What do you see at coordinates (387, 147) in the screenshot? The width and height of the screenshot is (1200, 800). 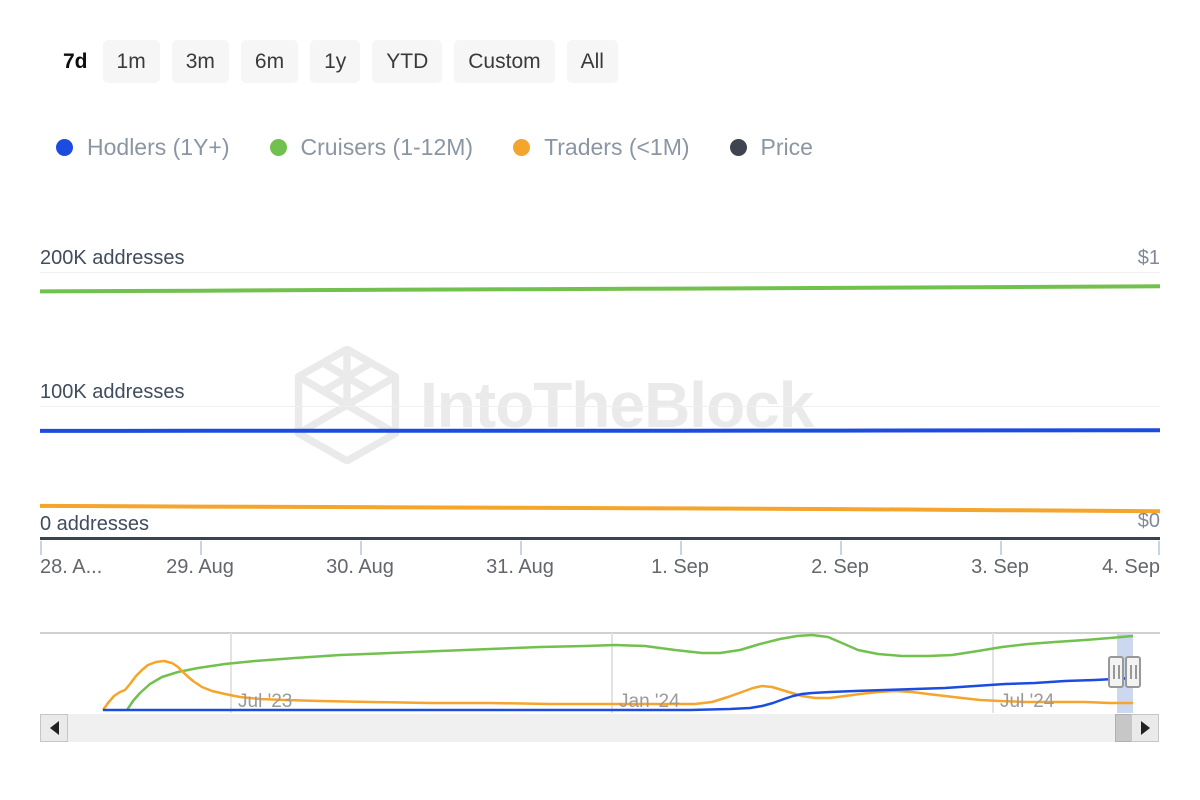 I see `legend-label: Cruisers (1-12M)` at bounding box center [387, 147].